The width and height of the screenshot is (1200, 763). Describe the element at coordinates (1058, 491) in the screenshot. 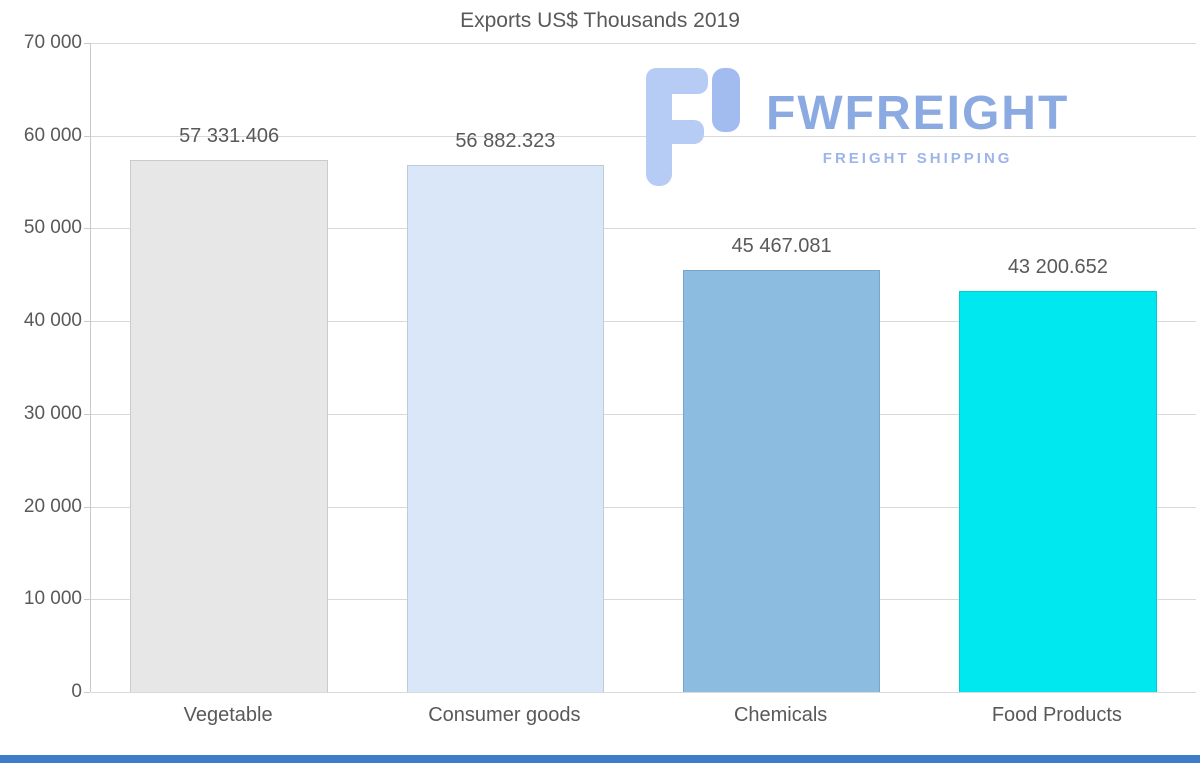

I see `bar-food-products` at that location.